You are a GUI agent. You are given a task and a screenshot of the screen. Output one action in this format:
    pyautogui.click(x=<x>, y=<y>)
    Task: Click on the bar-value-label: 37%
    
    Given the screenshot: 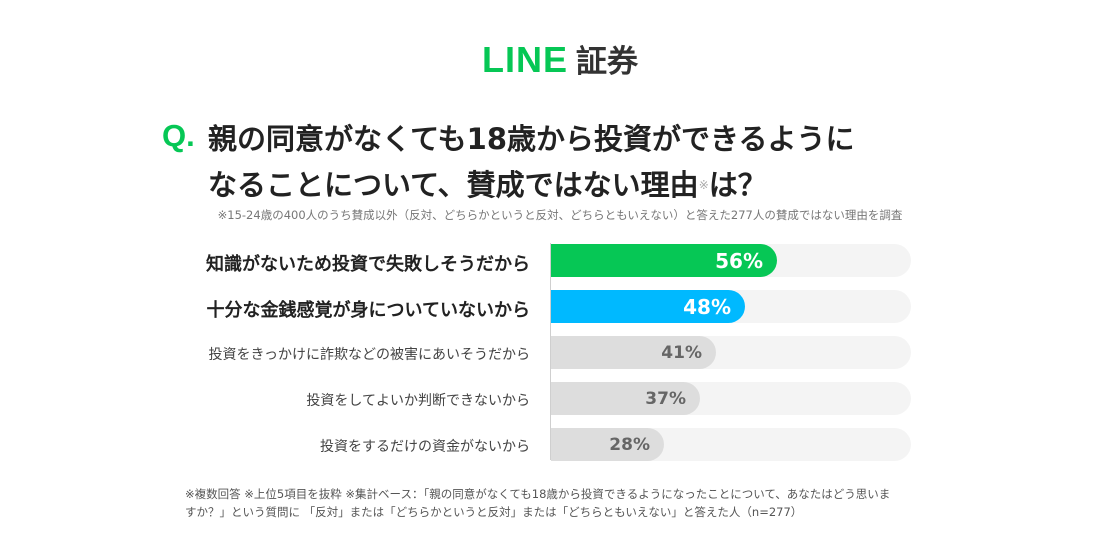 What is the action you would take?
    pyautogui.click(x=665, y=399)
    